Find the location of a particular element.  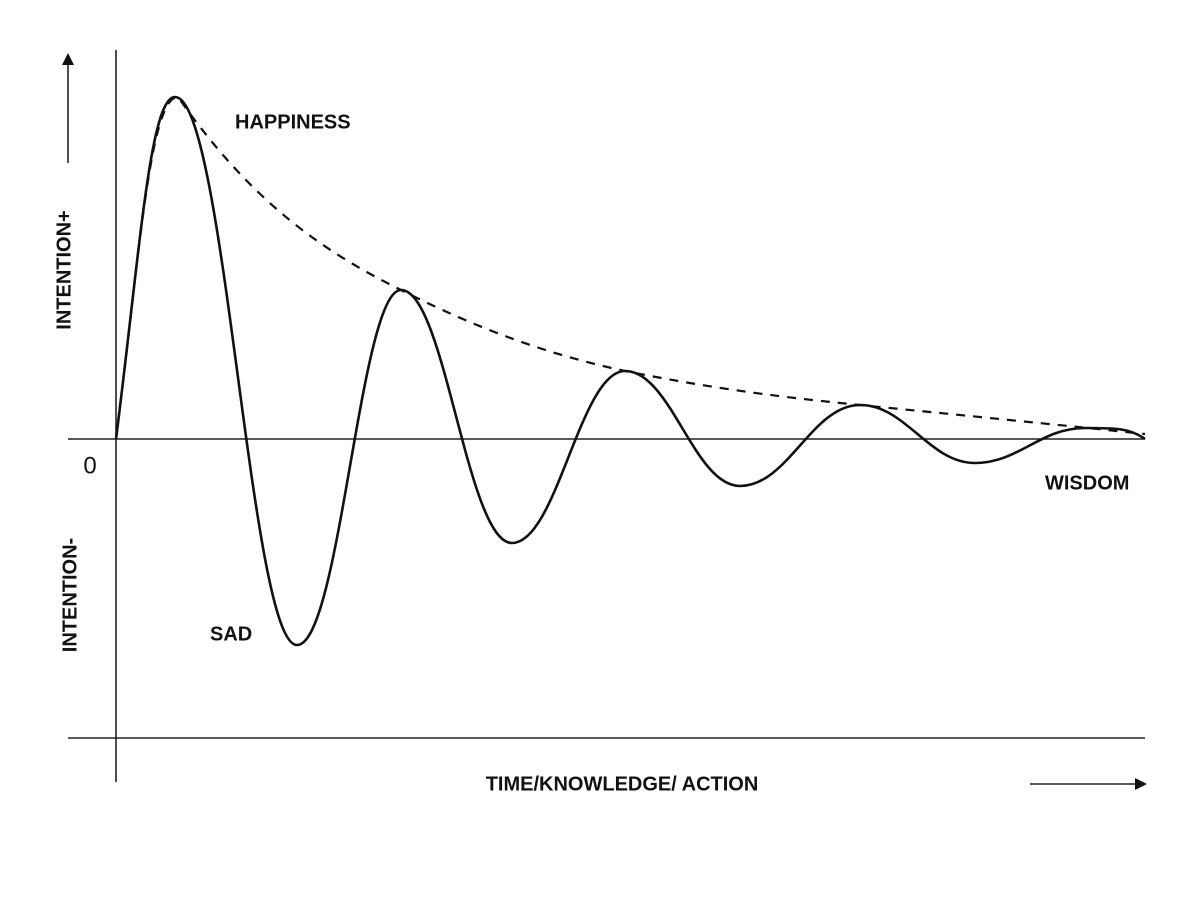

x-axis-label: TIME/KNOWLEDGE/ ACTION is located at coordinates (622, 784).